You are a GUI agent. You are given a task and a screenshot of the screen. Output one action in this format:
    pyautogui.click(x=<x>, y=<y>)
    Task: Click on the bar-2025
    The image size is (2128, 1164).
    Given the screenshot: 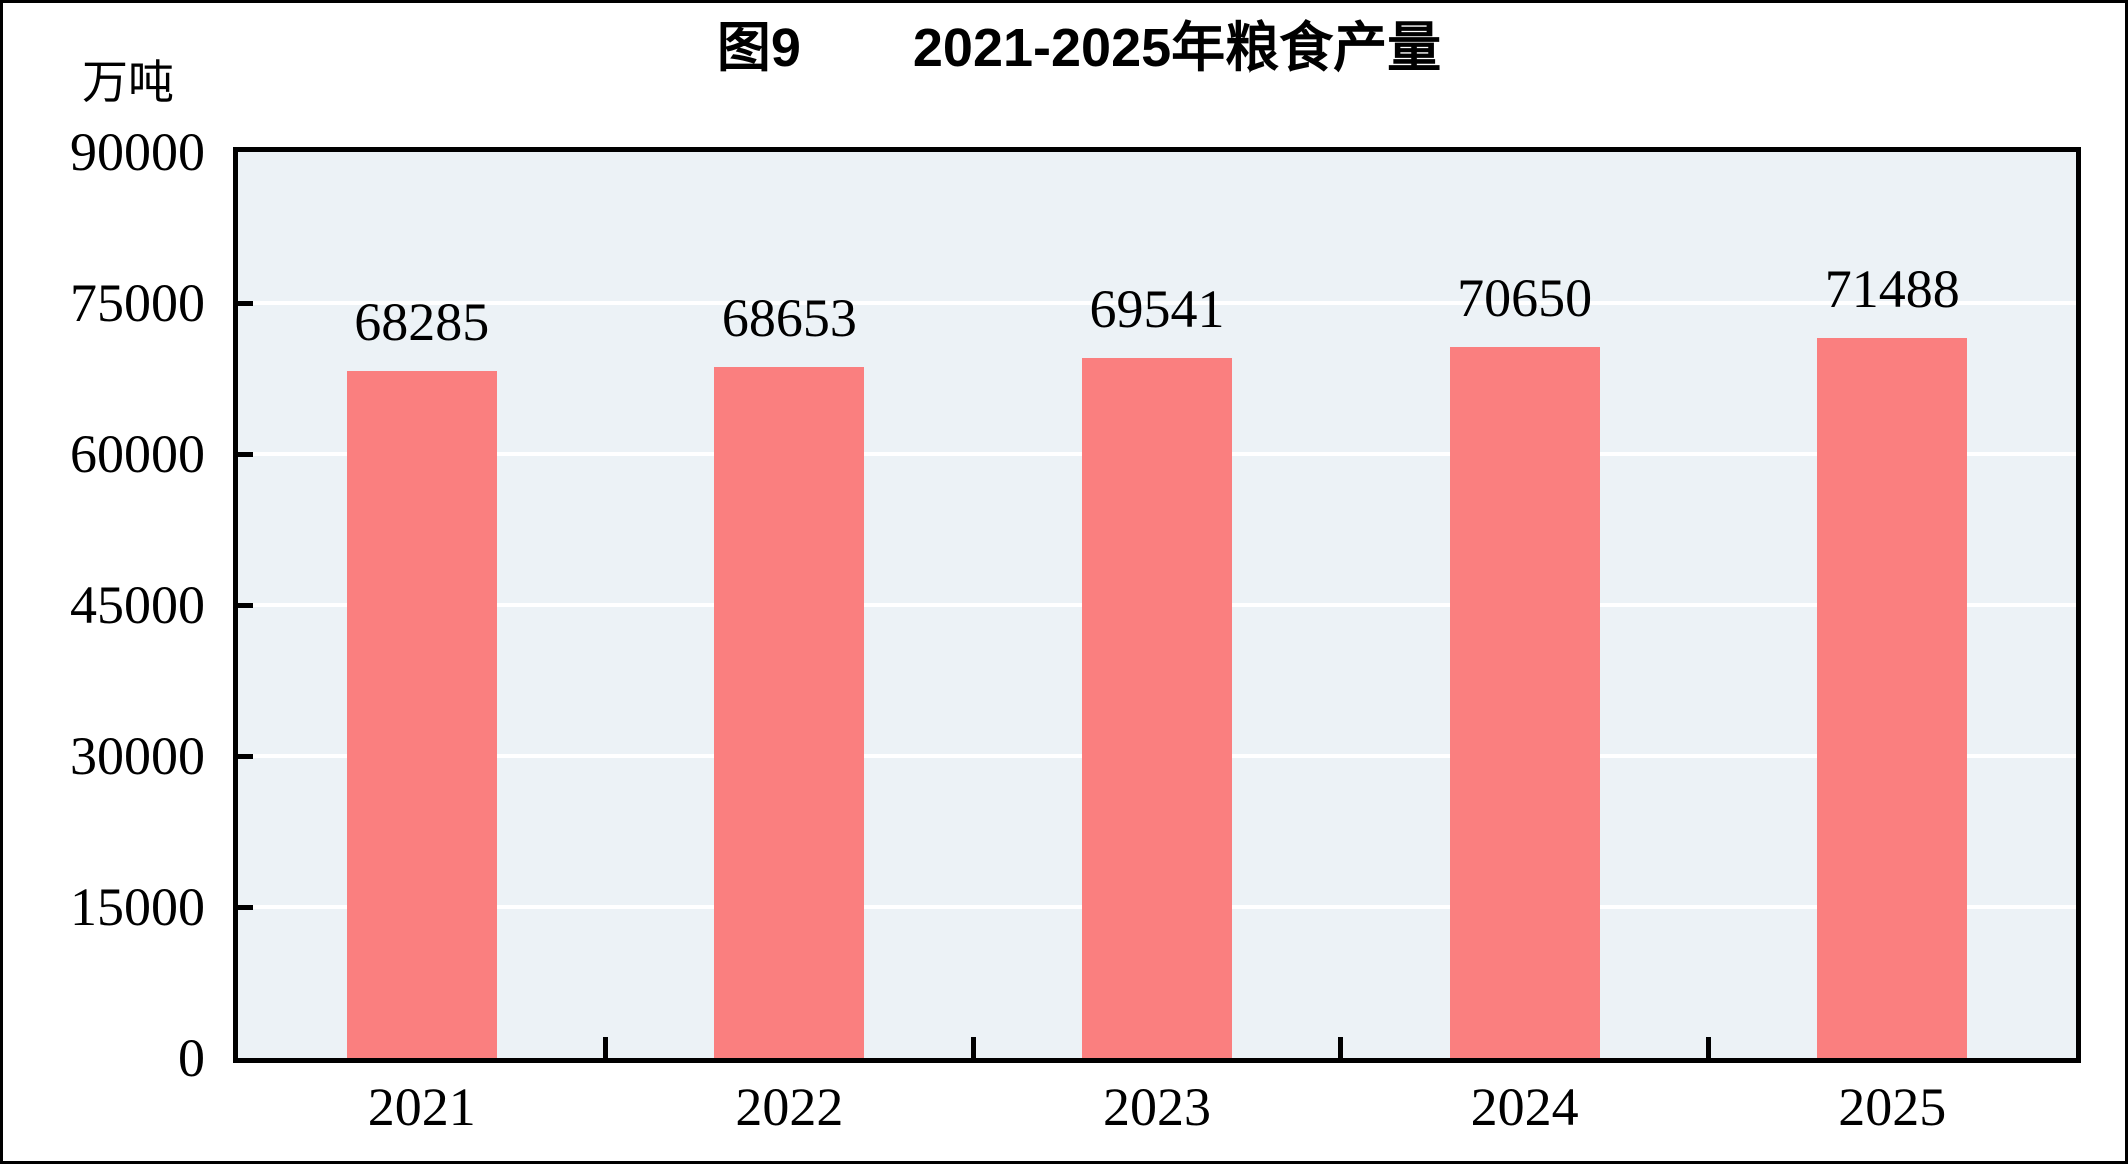 What is the action you would take?
    pyautogui.click(x=1892, y=698)
    